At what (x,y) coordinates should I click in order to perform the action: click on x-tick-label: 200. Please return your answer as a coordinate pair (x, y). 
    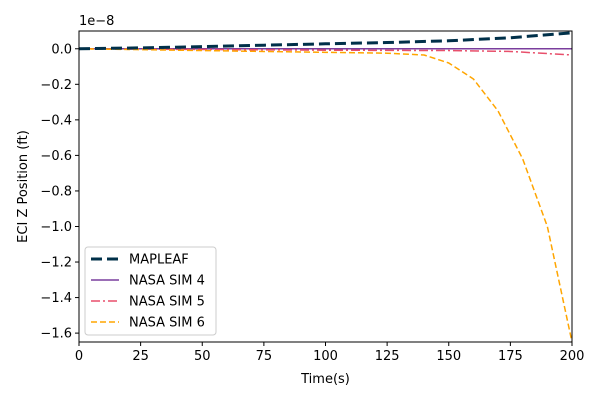
    Looking at the image, I should click on (572, 356).